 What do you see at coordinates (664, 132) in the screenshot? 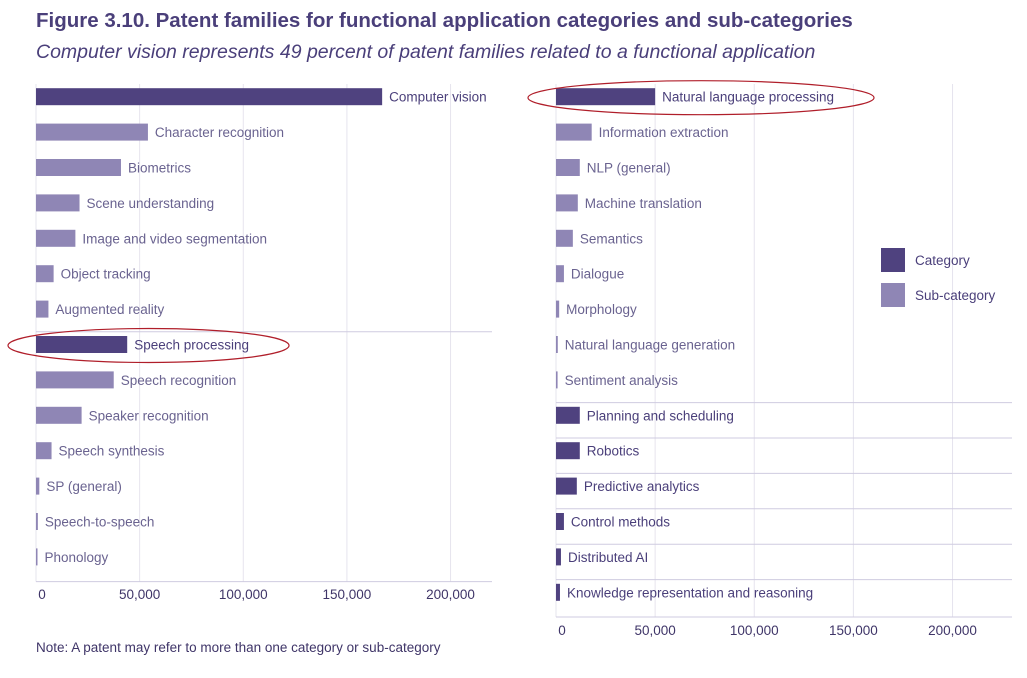
I see `bar-label-information-extraction: Information extraction` at bounding box center [664, 132].